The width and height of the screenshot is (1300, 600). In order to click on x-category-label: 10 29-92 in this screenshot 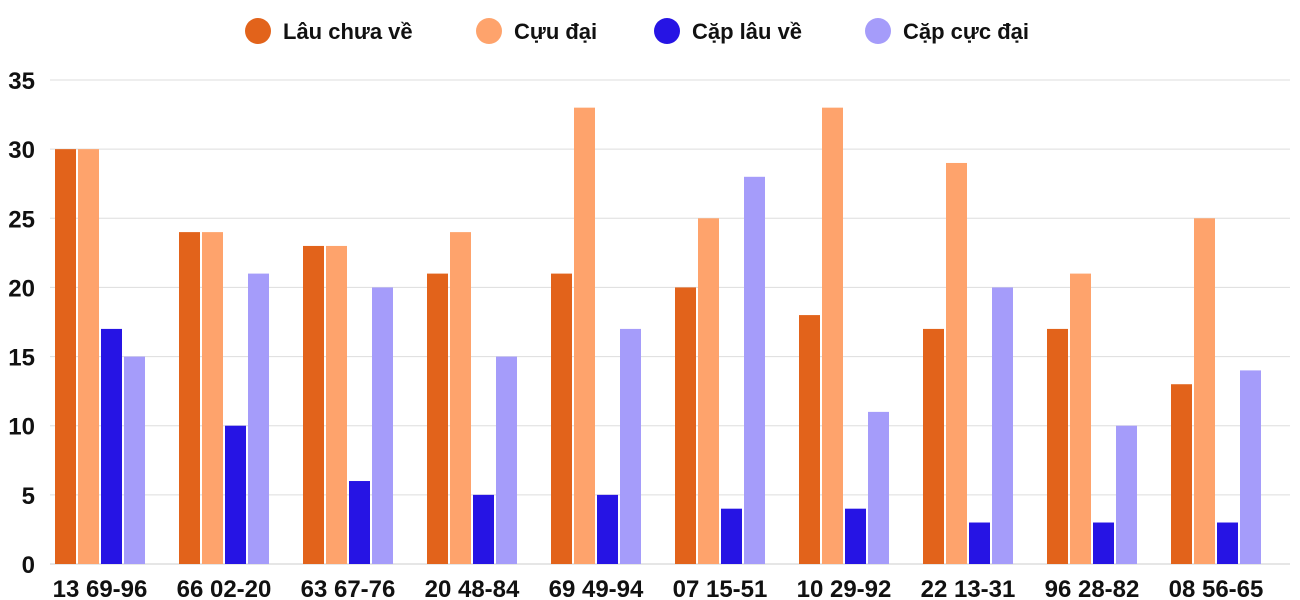, I will do `click(844, 588)`.